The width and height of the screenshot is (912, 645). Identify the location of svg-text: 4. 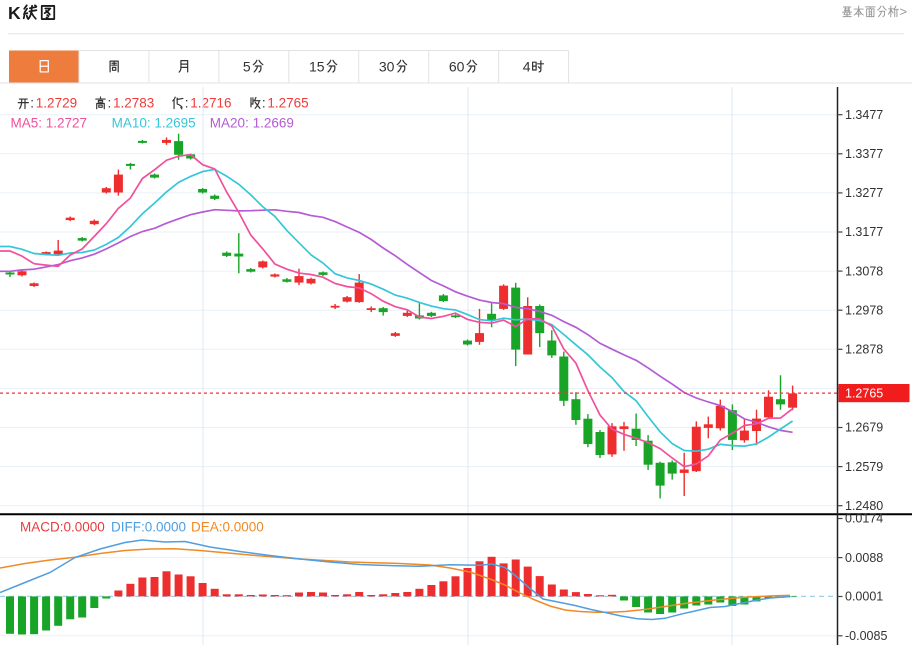
(527, 67).